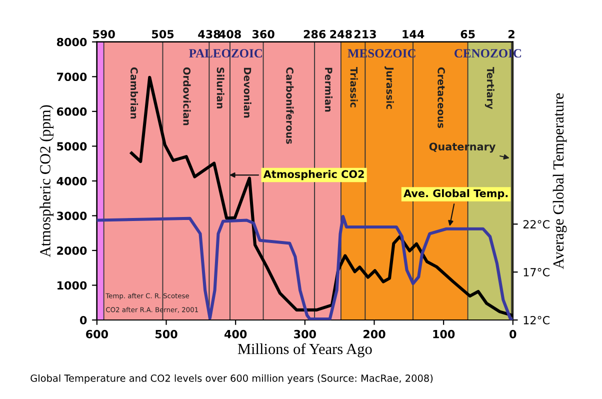  What do you see at coordinates (263, 34) in the screenshot?
I see `x2-tick-label: 360` at bounding box center [263, 34].